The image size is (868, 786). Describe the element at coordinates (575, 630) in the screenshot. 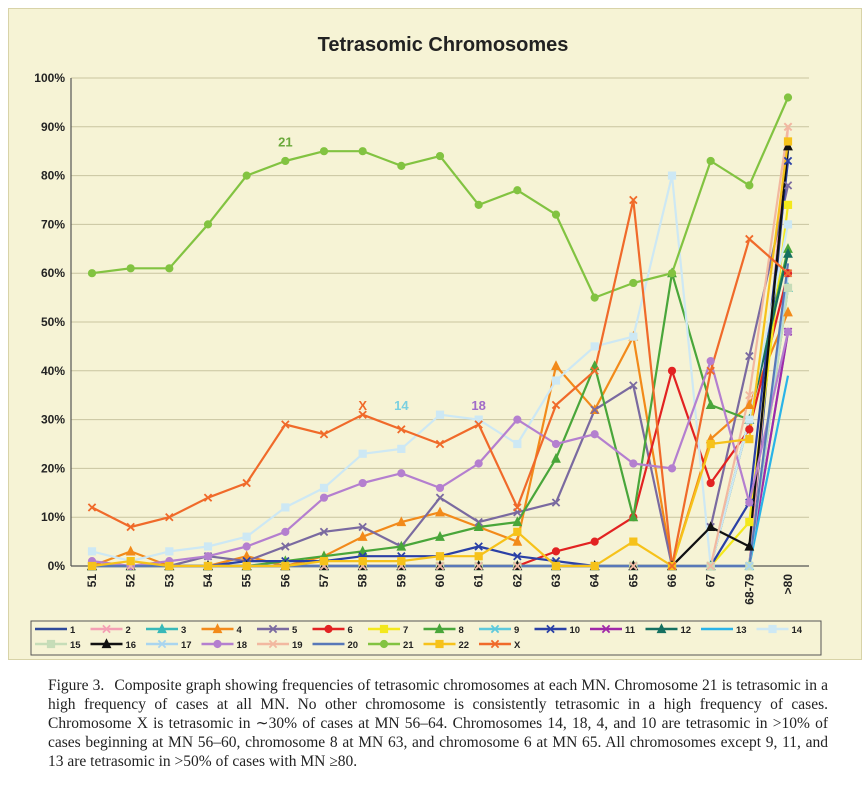

I see `legend-label: 10` at that location.